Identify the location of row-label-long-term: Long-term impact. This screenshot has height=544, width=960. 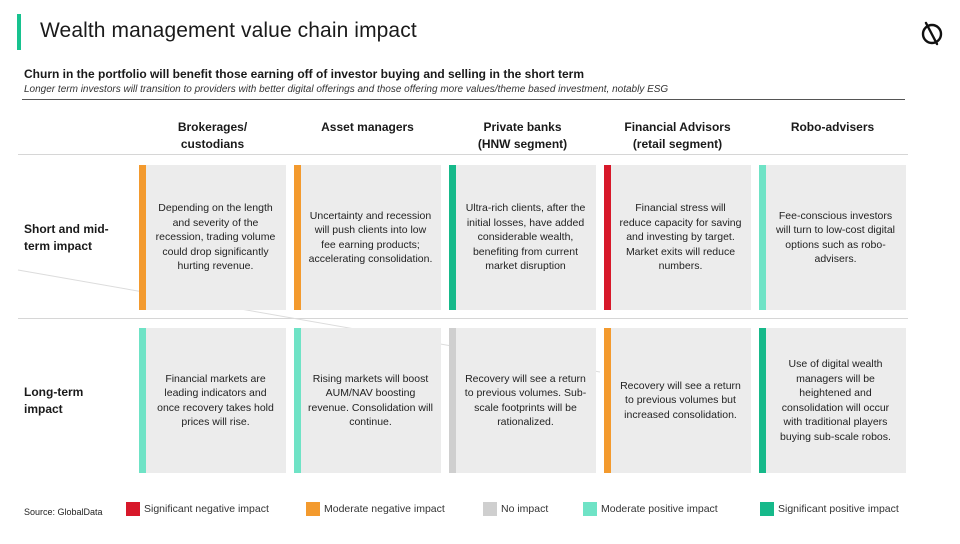
(54, 400).